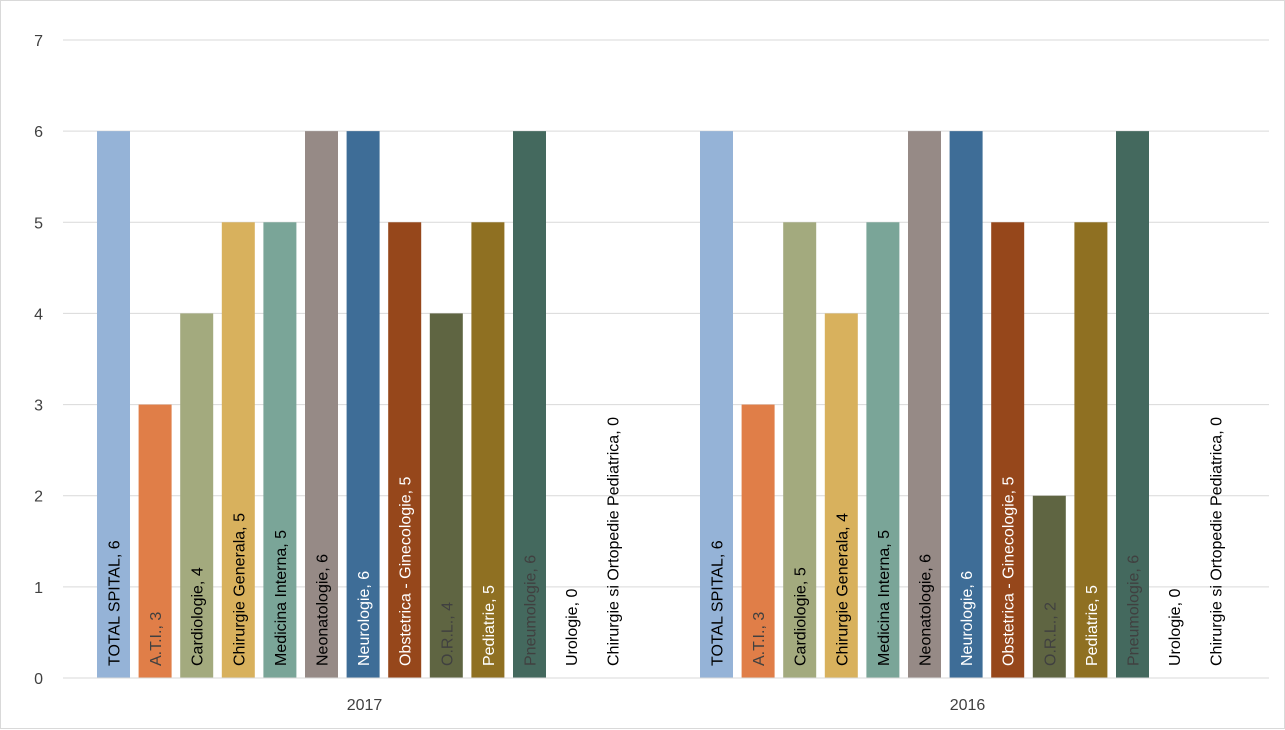 The width and height of the screenshot is (1285, 730). Describe the element at coordinates (198, 616) in the screenshot. I see `data-label: Cardiologie, 4` at that location.